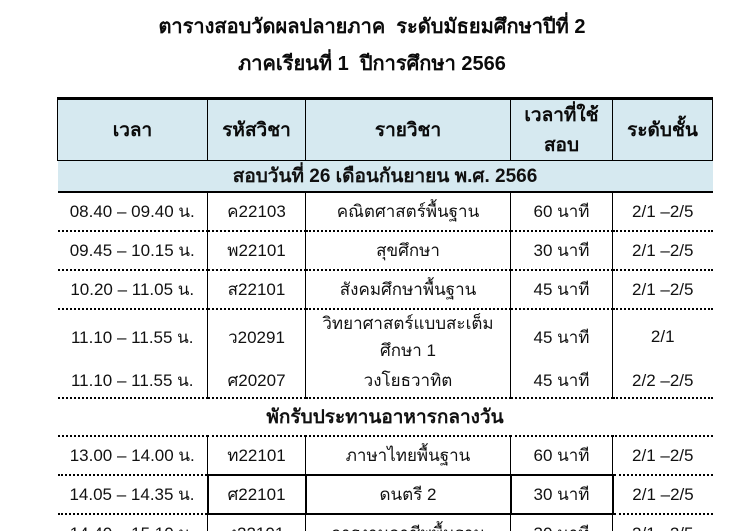  I want to click on cell-subject: การงานอาชีพพื้นฐาน, so click(408, 522).